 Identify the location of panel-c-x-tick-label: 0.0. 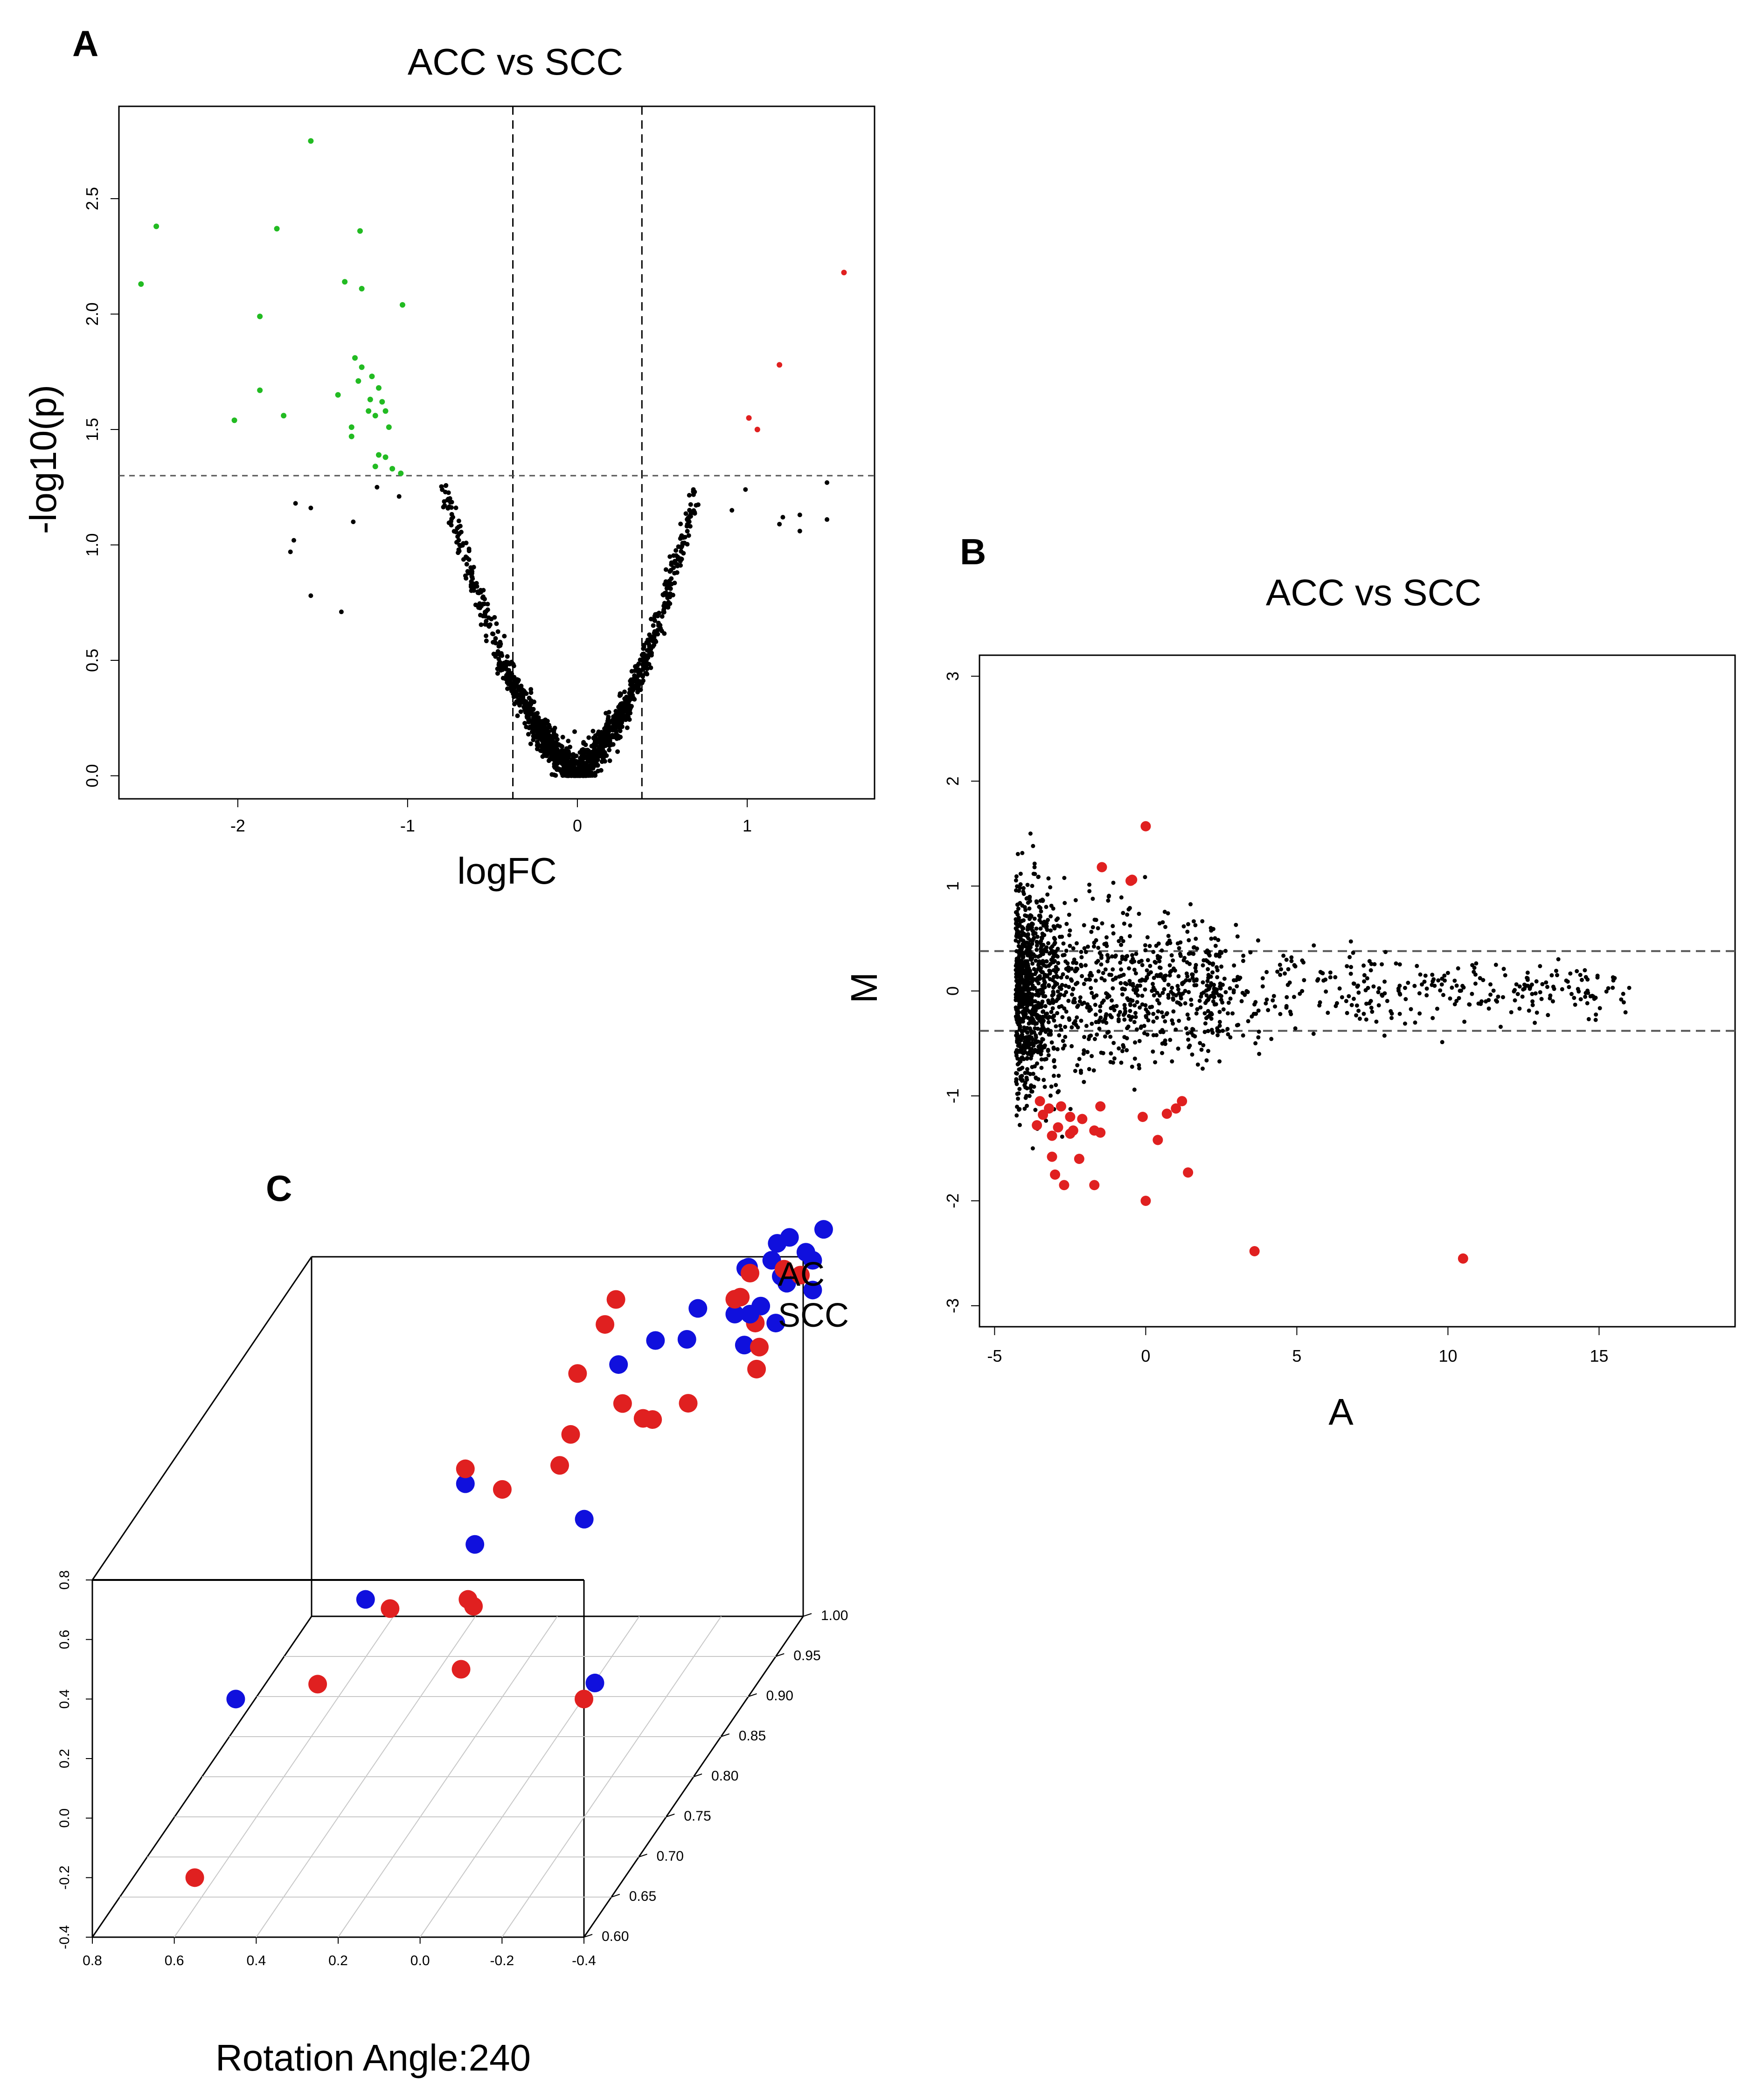
(420, 1960).